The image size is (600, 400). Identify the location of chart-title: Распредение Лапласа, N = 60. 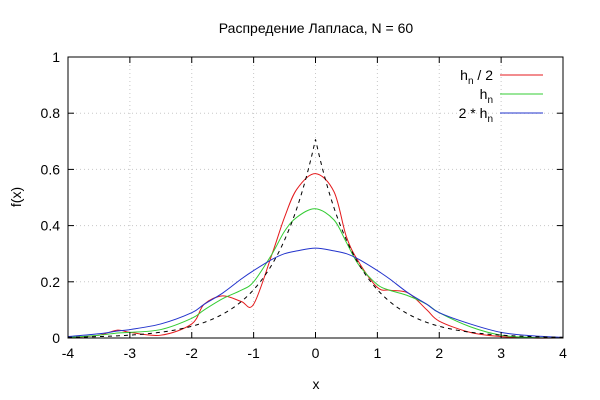
(316, 28).